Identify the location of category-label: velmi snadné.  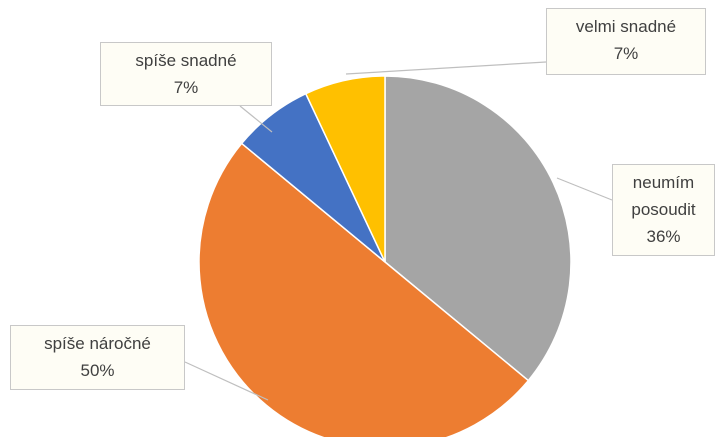
(626, 26).